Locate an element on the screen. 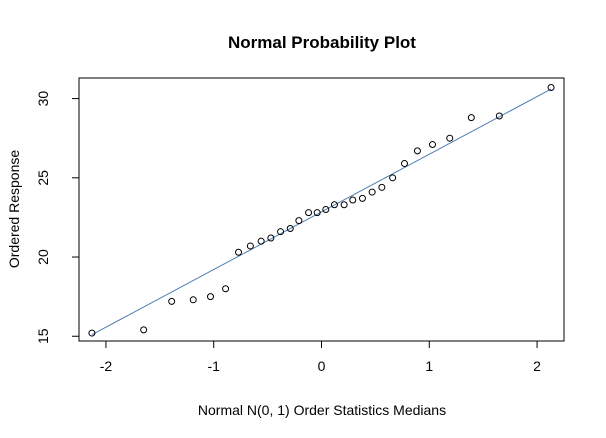  x-tick-label: 0 is located at coordinates (322, 366).